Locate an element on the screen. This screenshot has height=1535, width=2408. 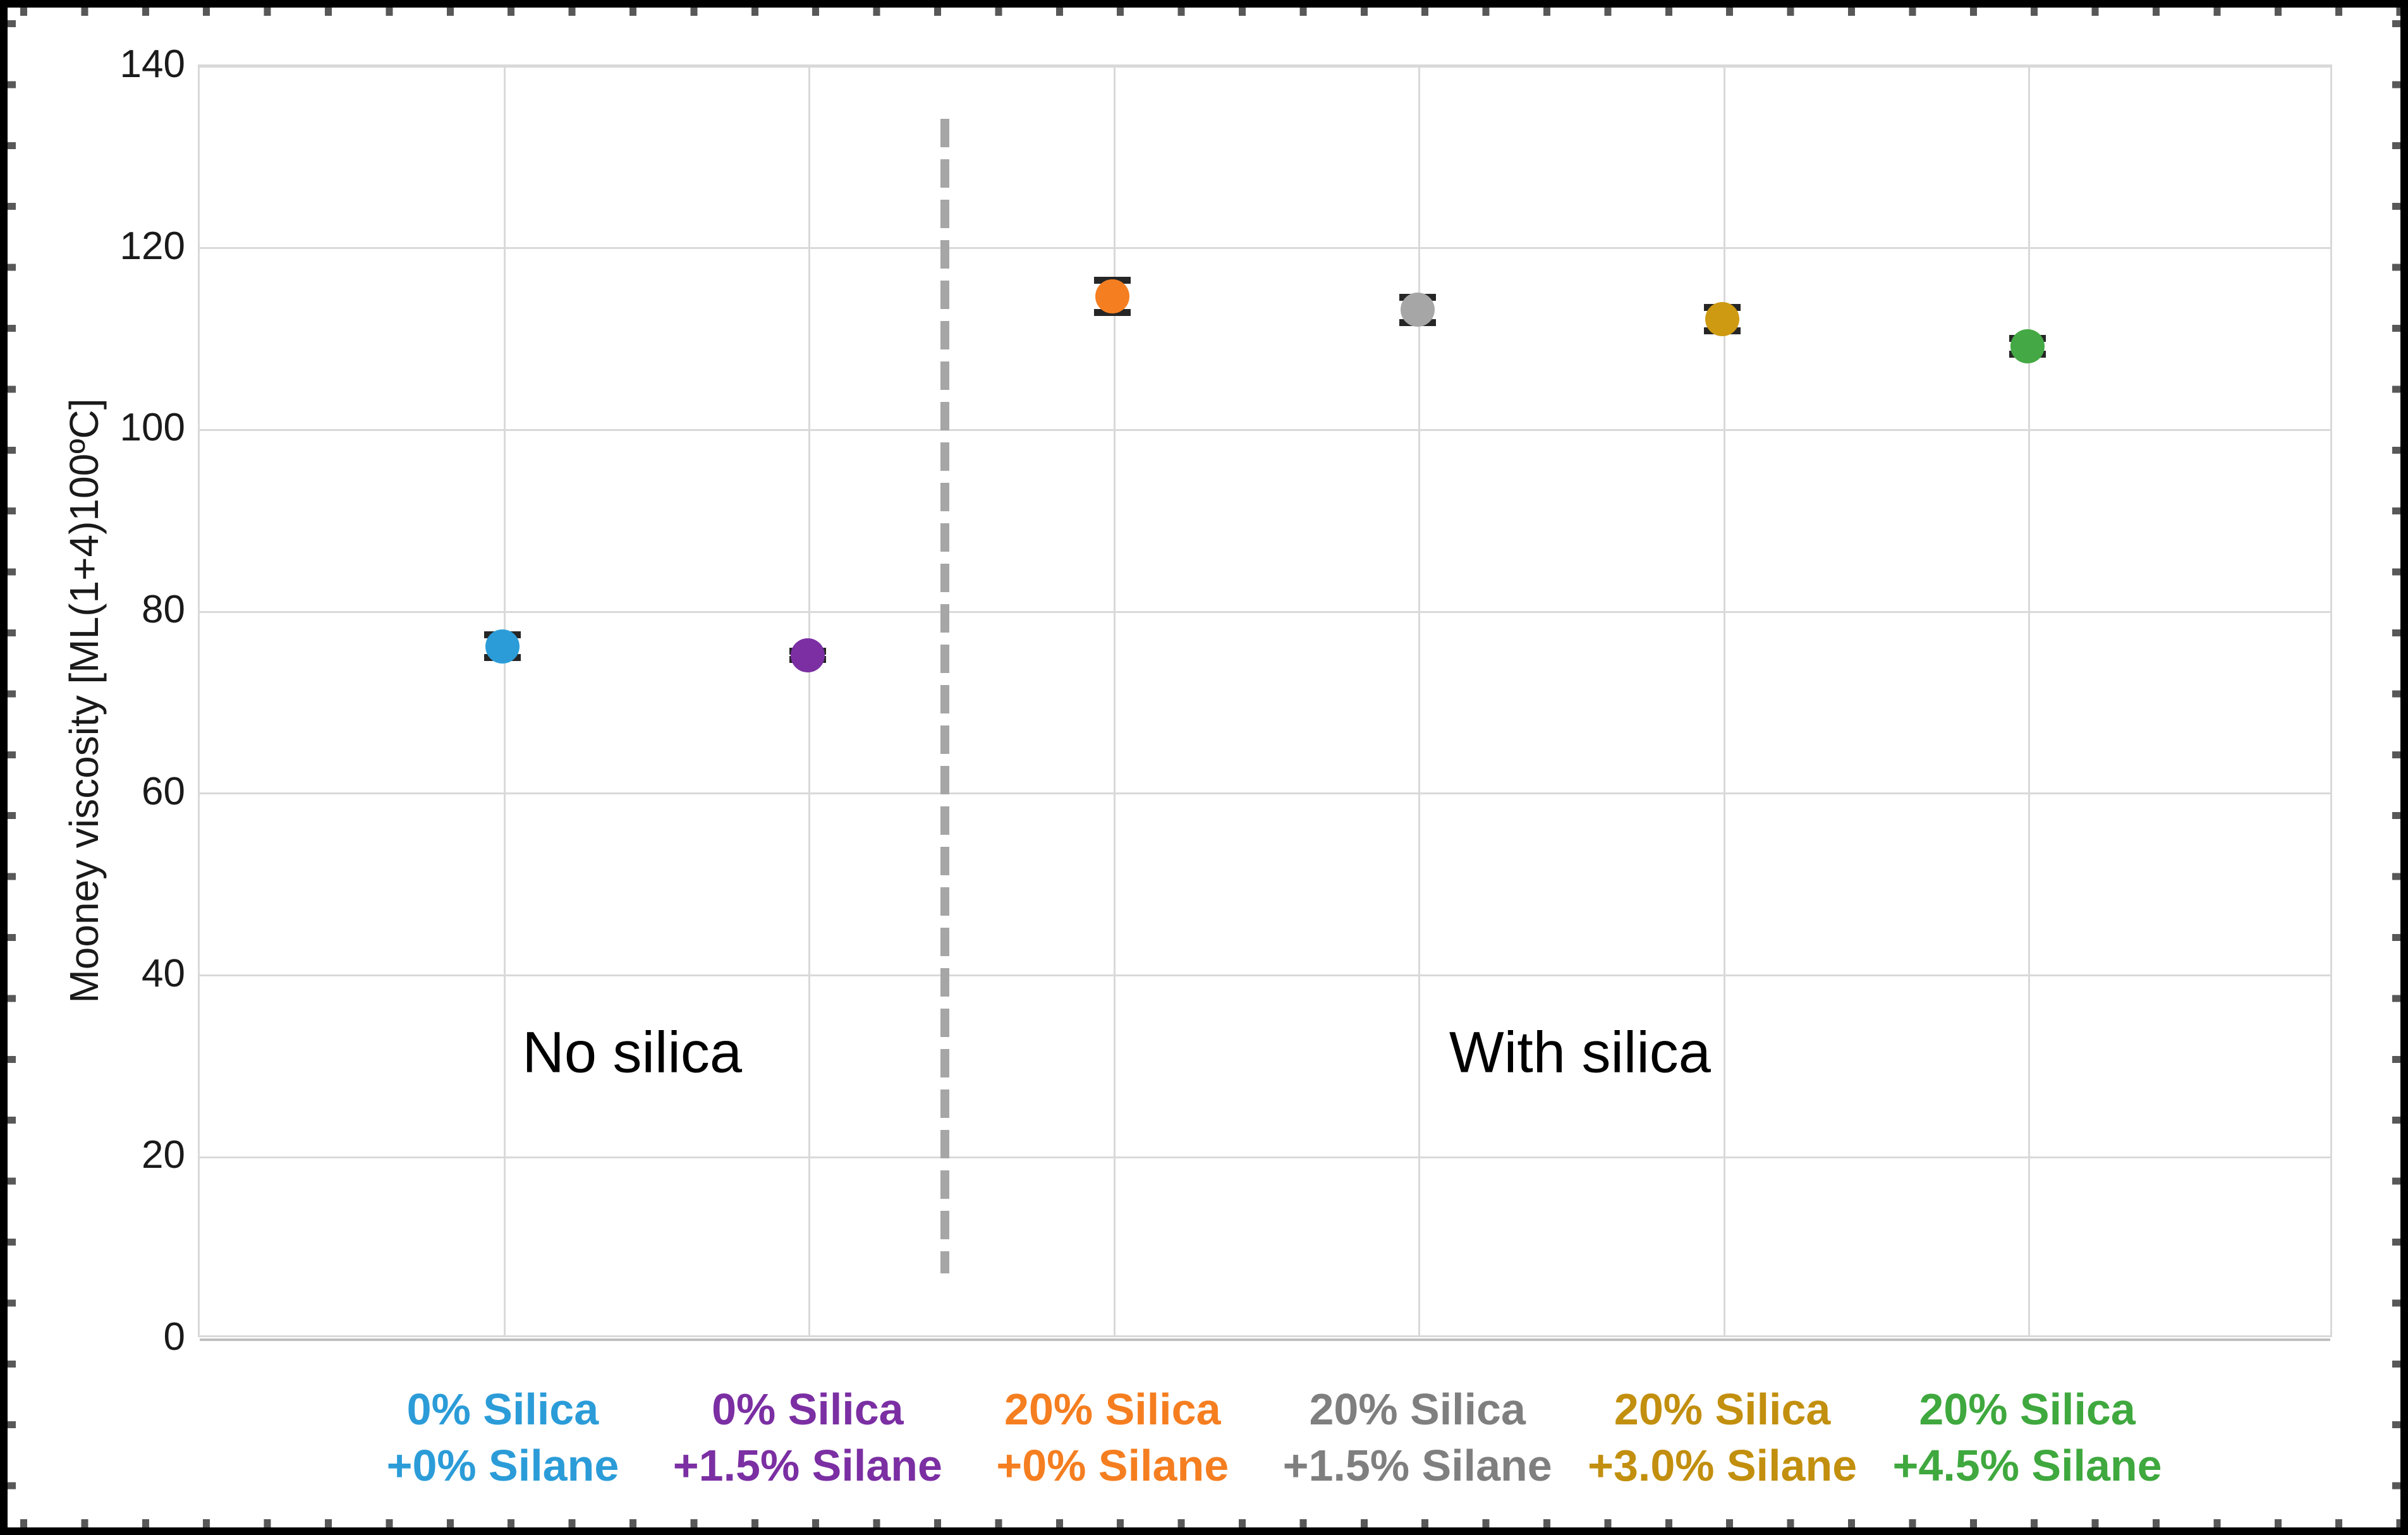
y-axis-tick-label: 80 is located at coordinates (163, 610).